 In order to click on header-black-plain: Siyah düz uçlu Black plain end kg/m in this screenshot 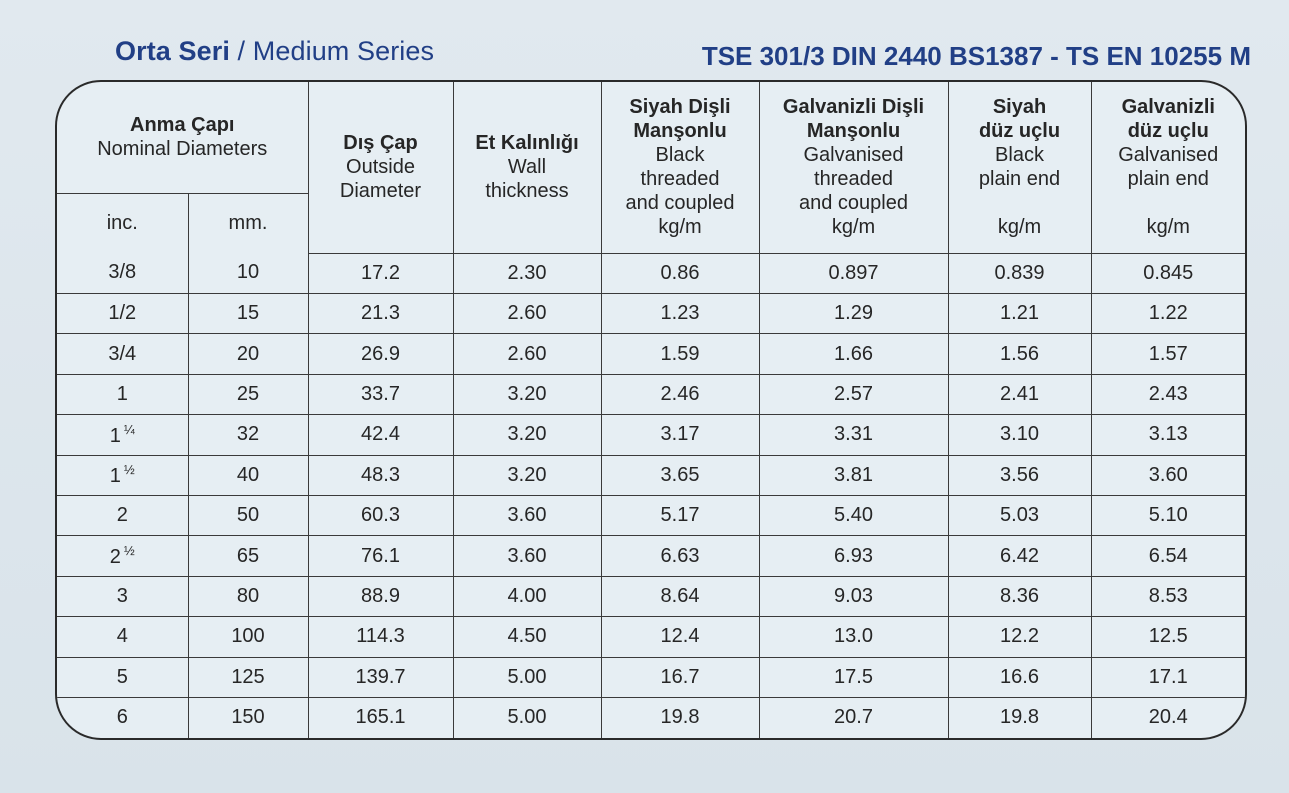, I will do `click(1019, 168)`.